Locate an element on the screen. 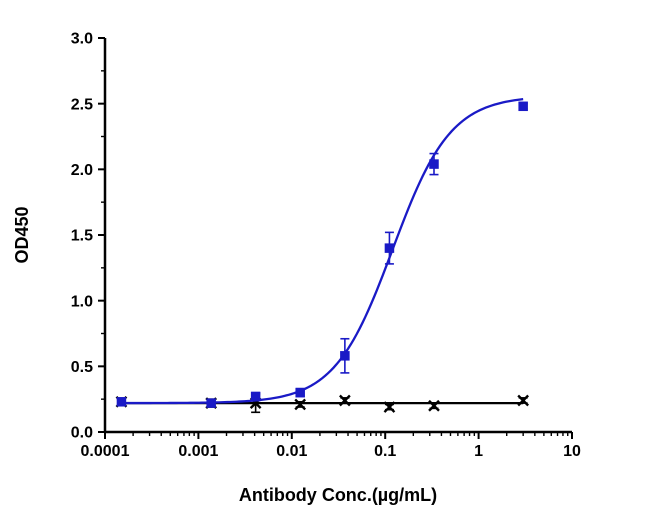 The width and height of the screenshot is (650, 529). y-tick-label: 0.5 is located at coordinates (82, 367).